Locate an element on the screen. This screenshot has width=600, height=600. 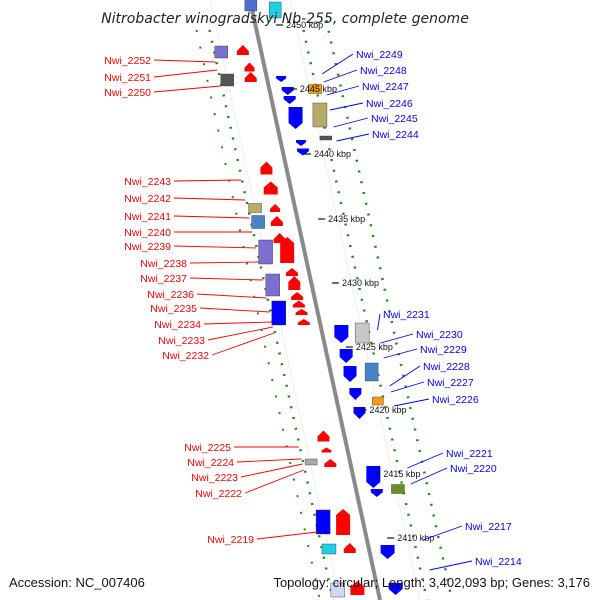
scale-label: 2420 kbp is located at coordinates (387, 410).